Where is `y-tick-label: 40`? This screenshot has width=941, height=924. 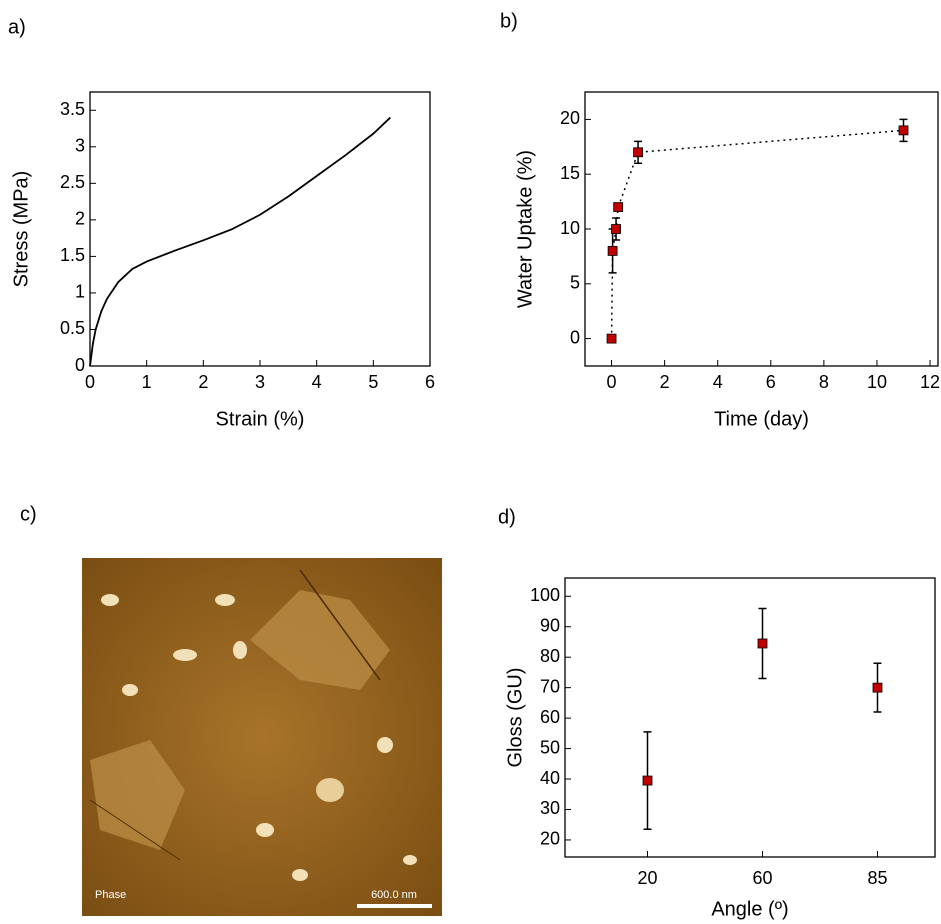
y-tick-label: 40 is located at coordinates (550, 778).